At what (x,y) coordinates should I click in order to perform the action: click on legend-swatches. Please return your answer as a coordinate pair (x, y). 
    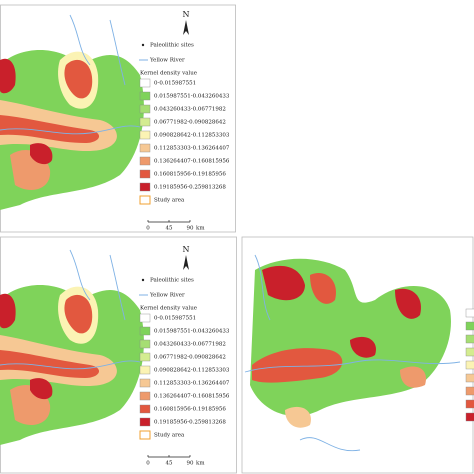
    Looking at the image, I should click on (469, 365).